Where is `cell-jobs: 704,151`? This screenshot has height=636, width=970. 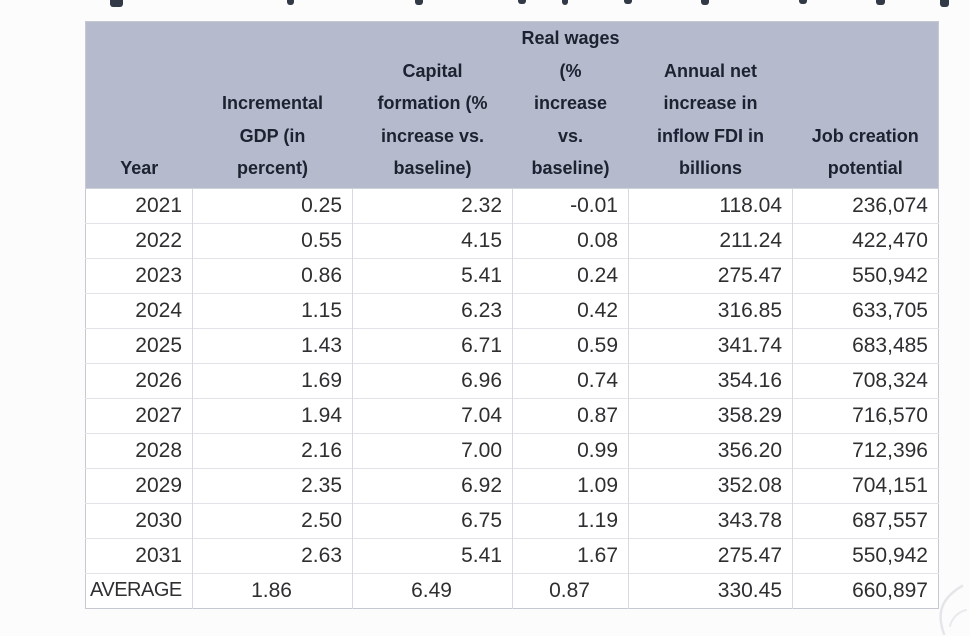
cell-jobs: 704,151 is located at coordinates (865, 485).